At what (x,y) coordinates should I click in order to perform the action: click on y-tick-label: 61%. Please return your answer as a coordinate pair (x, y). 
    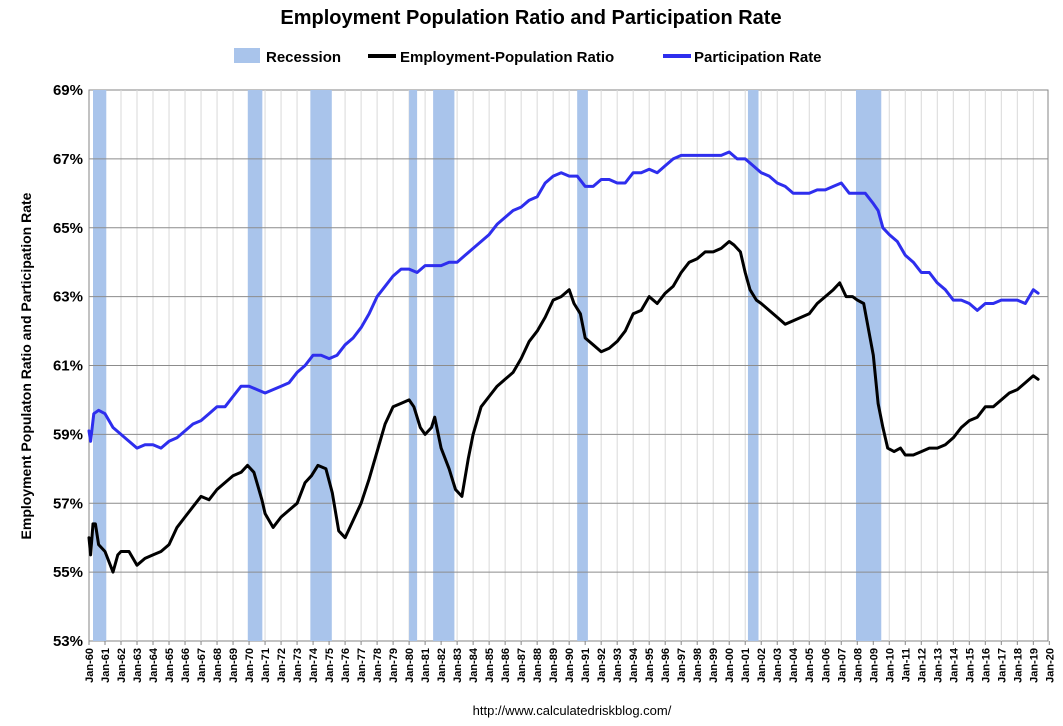
    Looking at the image, I should click on (68, 366).